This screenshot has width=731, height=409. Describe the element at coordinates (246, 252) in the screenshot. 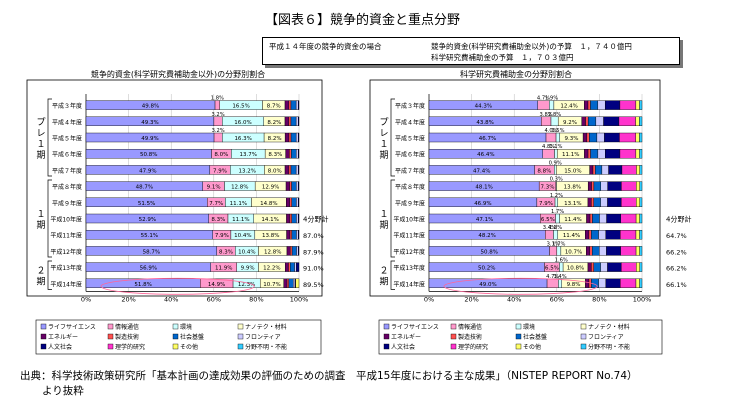

I see `data-label: 10.4%` at that location.